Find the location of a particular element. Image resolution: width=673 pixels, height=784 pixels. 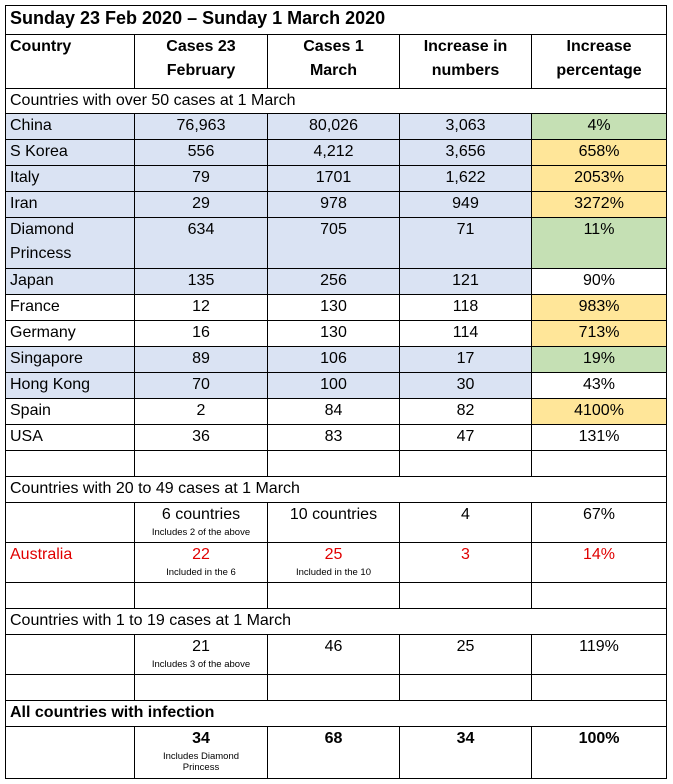

country-cell: Japan is located at coordinates (70, 281).